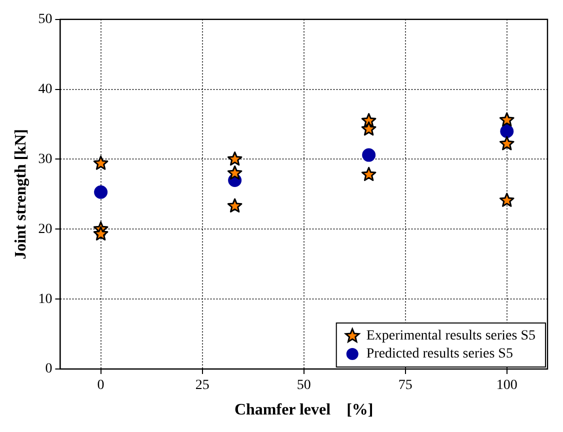 The height and width of the screenshot is (432, 563). What do you see at coordinates (451, 336) in the screenshot?
I see `legend-label: Experimental results series S5` at bounding box center [451, 336].